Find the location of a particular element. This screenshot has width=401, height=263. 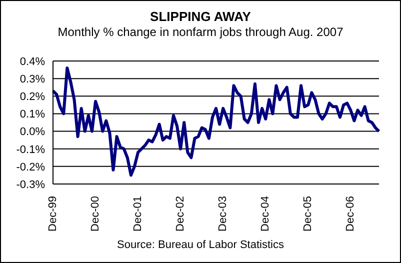

x-tick-label: Dec-99 is located at coordinates (53, 214).